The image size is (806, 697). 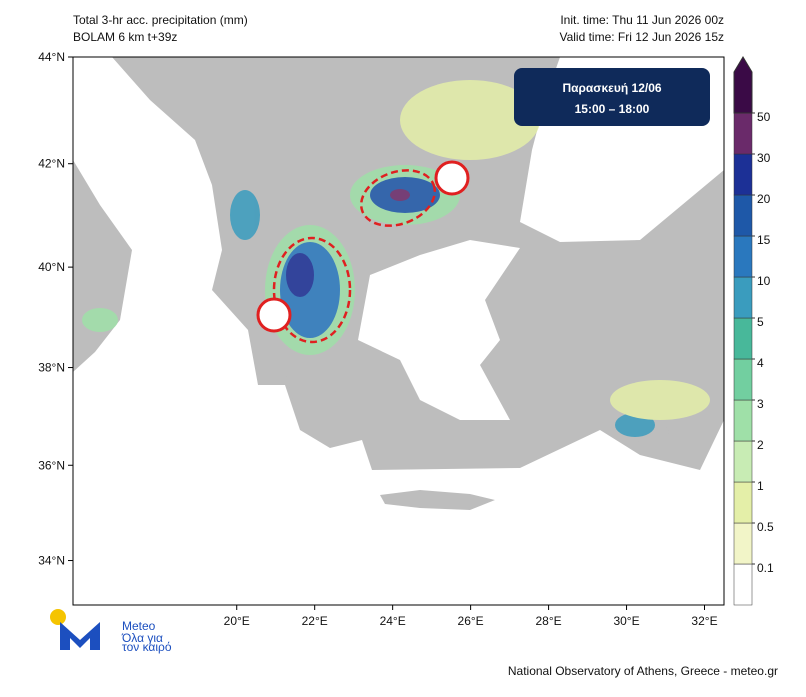 What do you see at coordinates (611, 88) in the screenshot?
I see `date-day: Παρασκευή 12/06` at bounding box center [611, 88].